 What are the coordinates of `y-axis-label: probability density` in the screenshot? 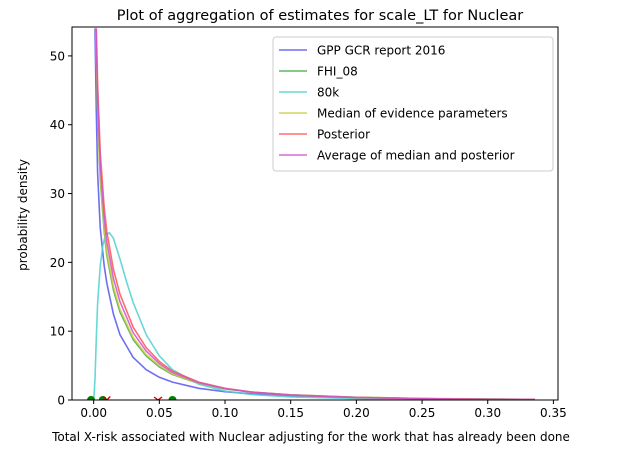 It's located at (23, 215).